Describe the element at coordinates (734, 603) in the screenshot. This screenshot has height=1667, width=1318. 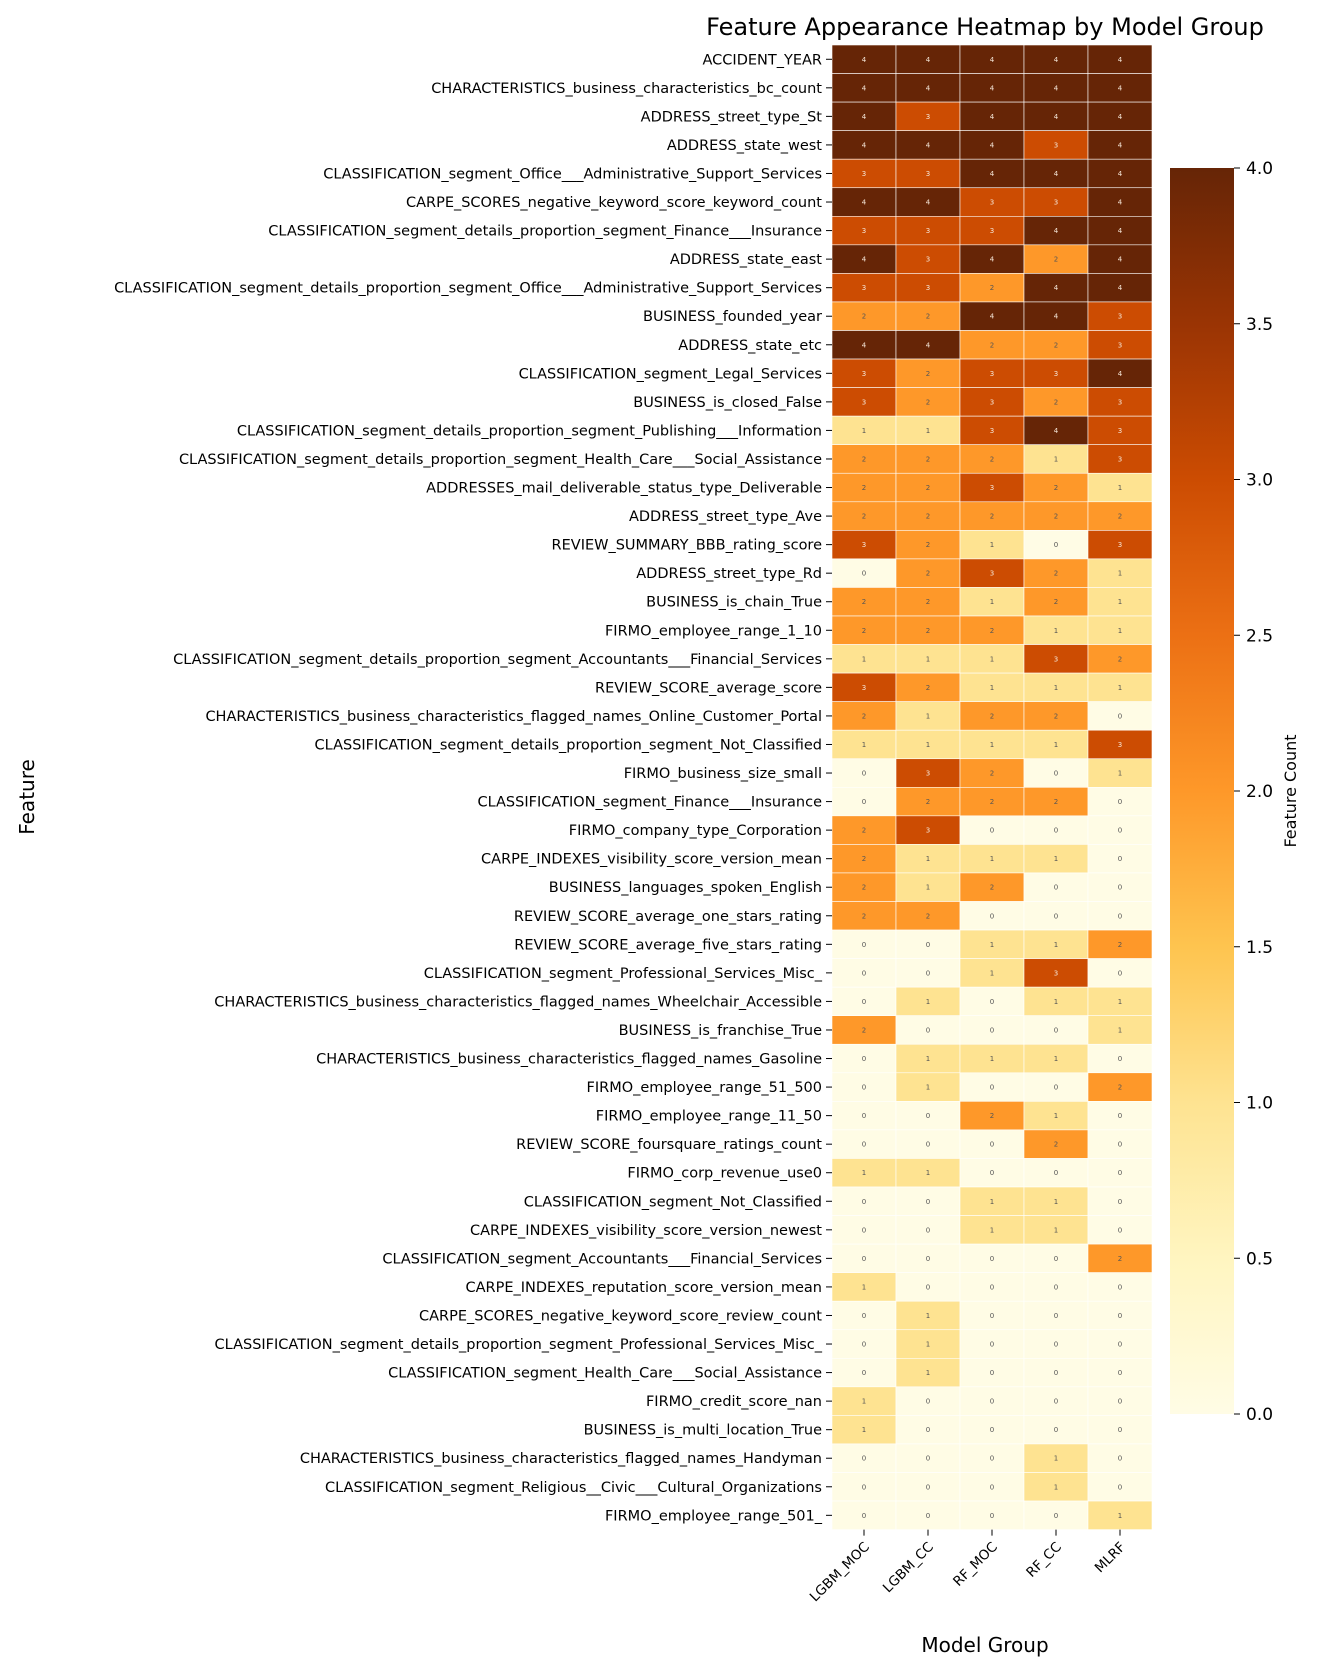
I see `y-tick-label: BUSINESS_is_chain_True` at that location.